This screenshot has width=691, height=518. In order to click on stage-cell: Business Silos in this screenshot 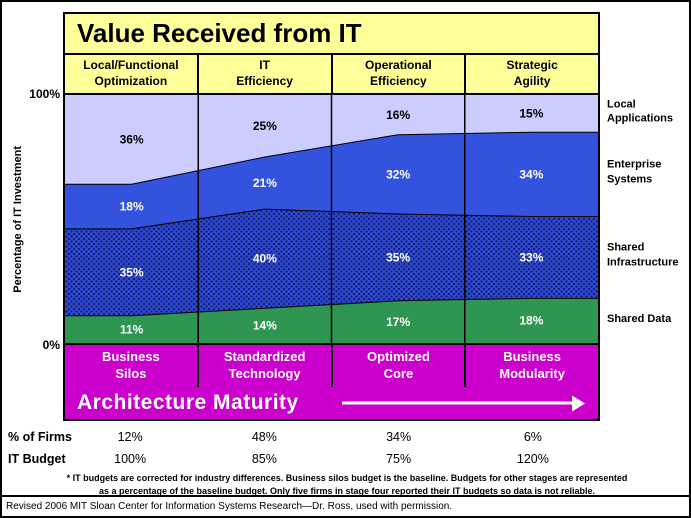, I will do `click(132, 366)`.